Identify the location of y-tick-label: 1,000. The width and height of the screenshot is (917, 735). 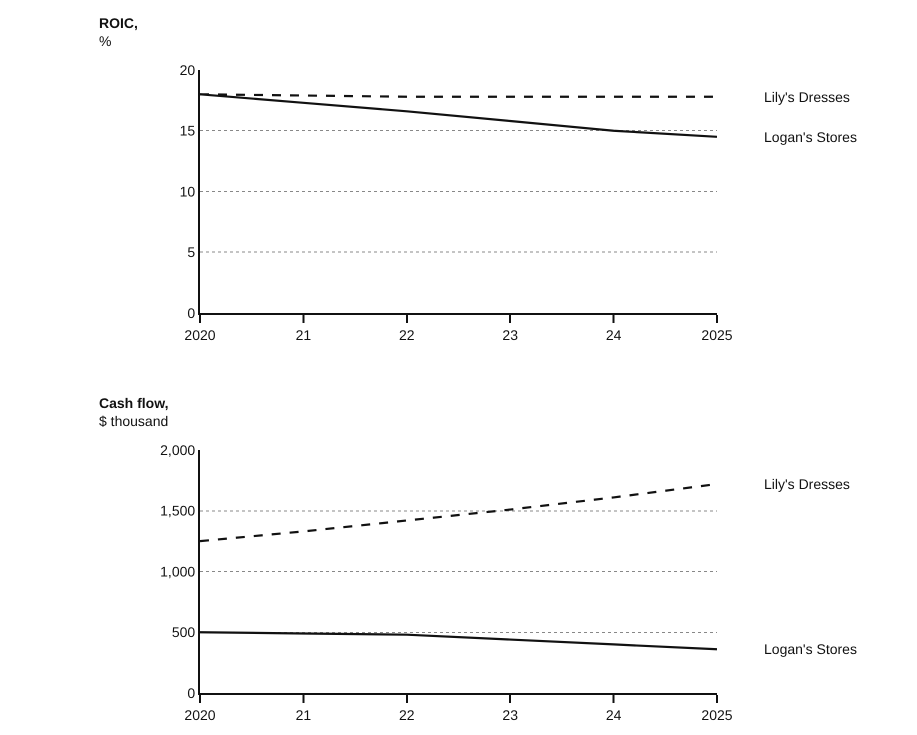
(178, 571).